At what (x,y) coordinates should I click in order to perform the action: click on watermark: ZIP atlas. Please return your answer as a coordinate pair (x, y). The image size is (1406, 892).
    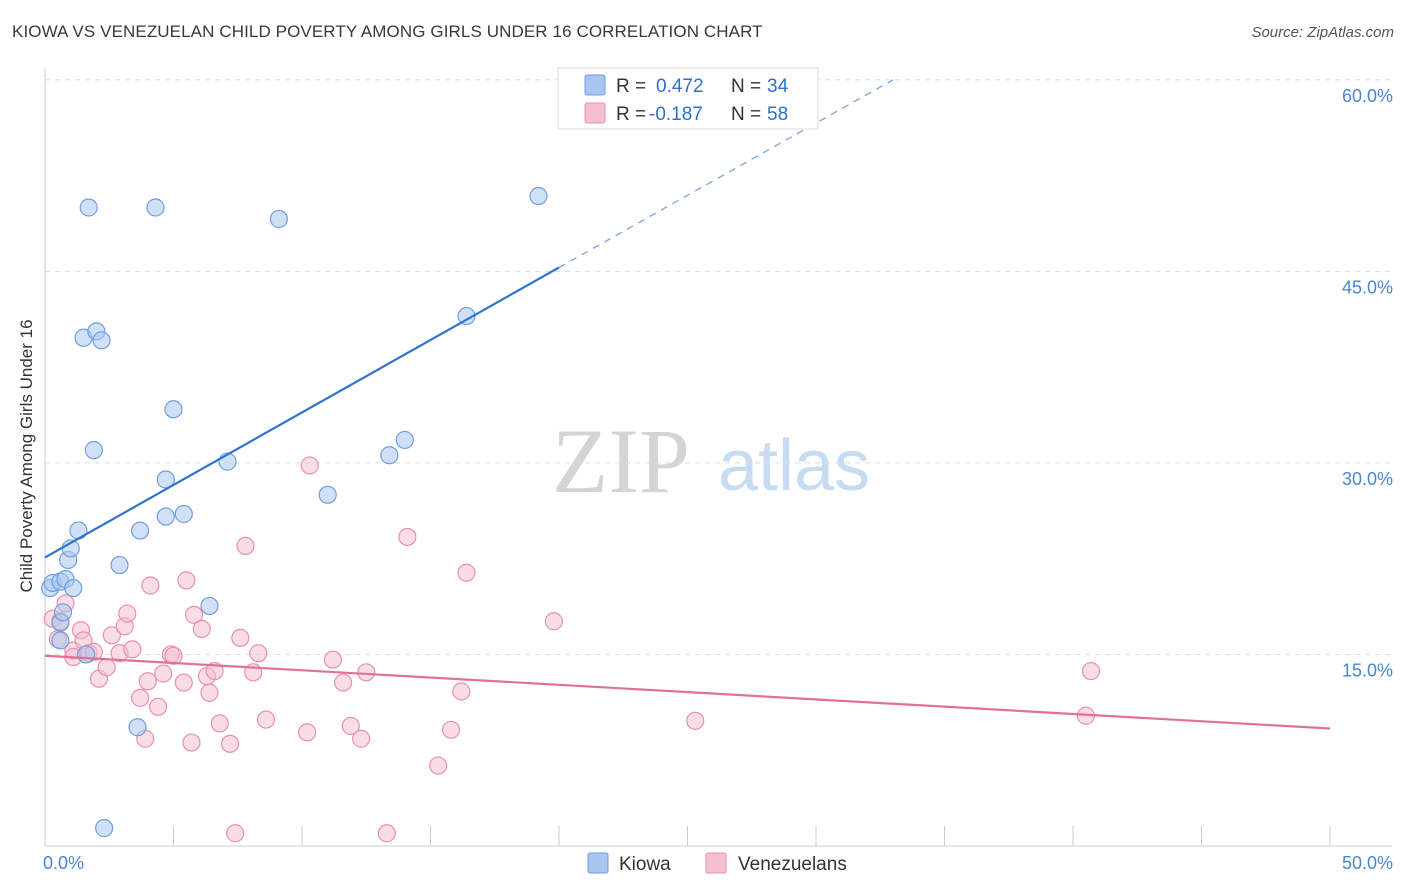
    Looking at the image, I should click on (711, 461).